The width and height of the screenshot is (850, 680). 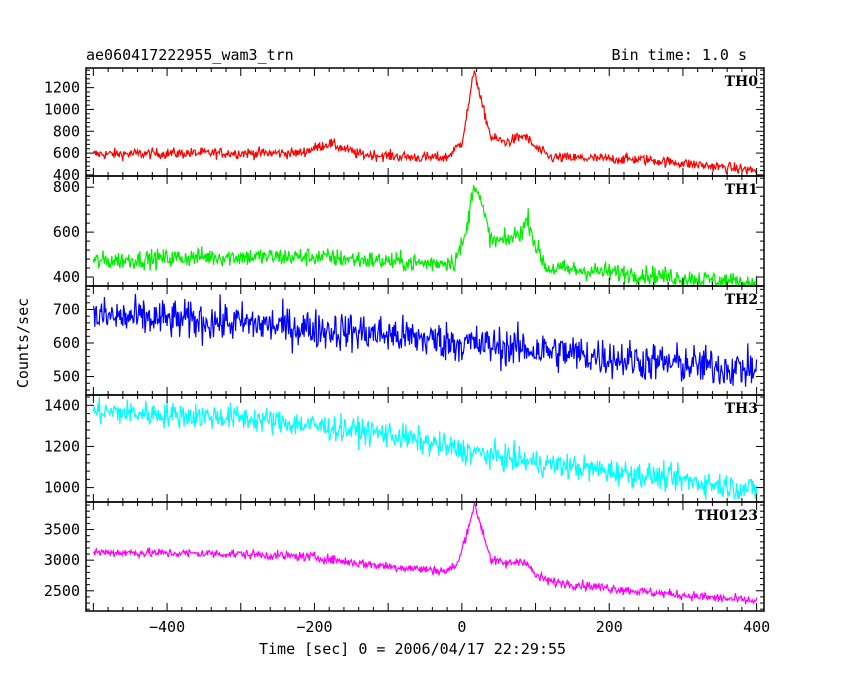 What do you see at coordinates (23, 343) in the screenshot?
I see `y-axis-label: Counts/sec` at bounding box center [23, 343].